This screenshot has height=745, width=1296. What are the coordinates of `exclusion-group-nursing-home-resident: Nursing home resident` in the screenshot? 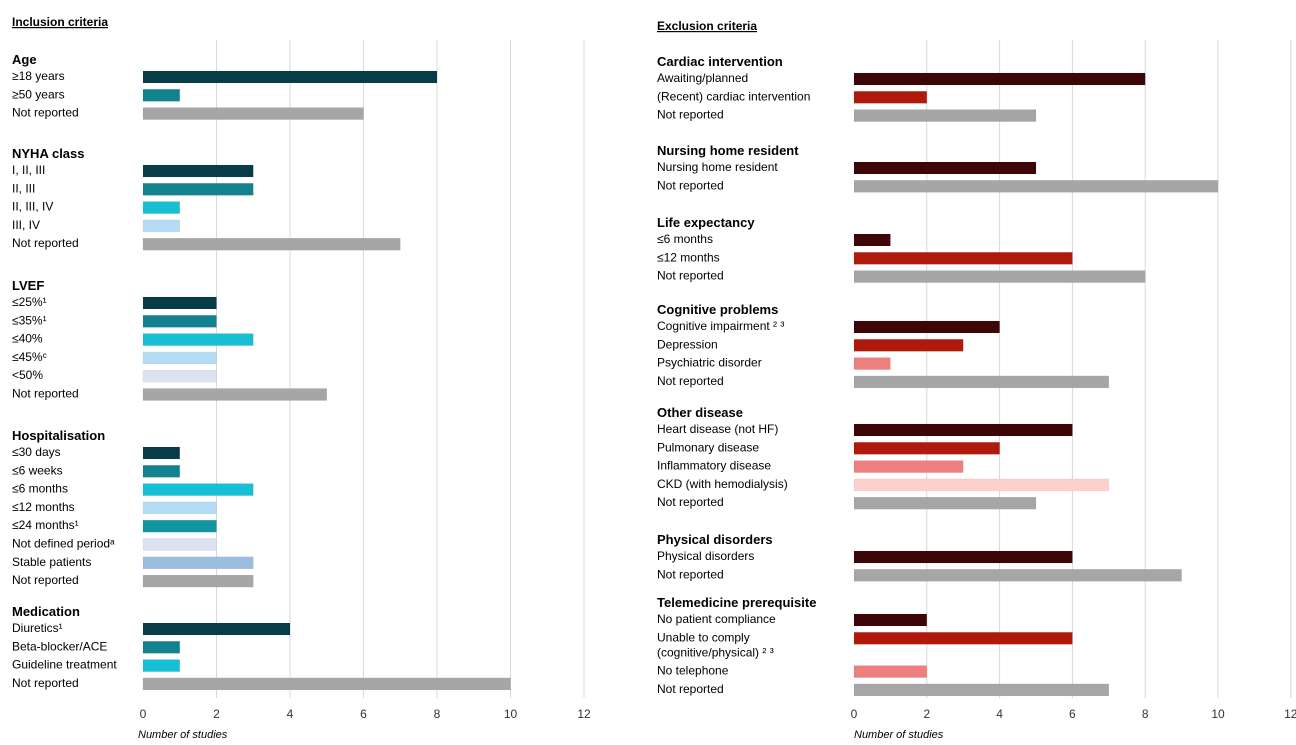 It's located at (728, 150).